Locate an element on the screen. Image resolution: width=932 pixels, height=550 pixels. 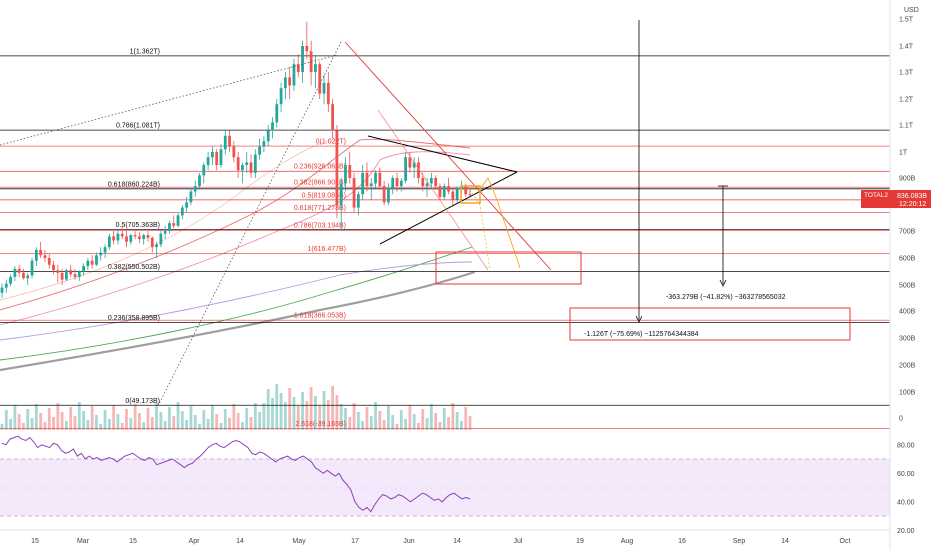
fib-black-label: 0.5(705.363B) is located at coordinates (138, 225).